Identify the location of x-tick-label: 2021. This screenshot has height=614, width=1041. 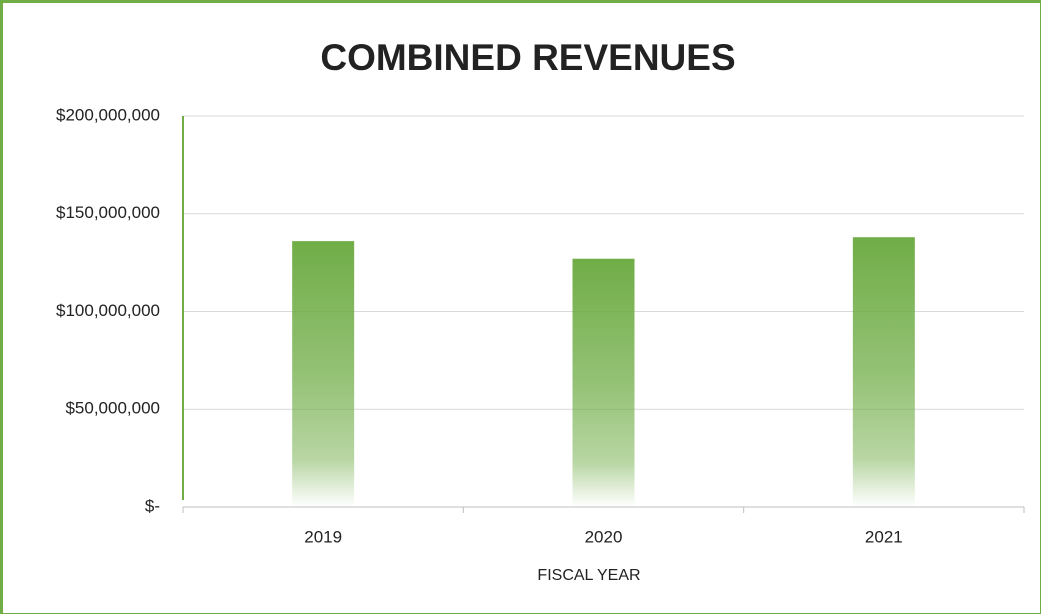
(884, 536).